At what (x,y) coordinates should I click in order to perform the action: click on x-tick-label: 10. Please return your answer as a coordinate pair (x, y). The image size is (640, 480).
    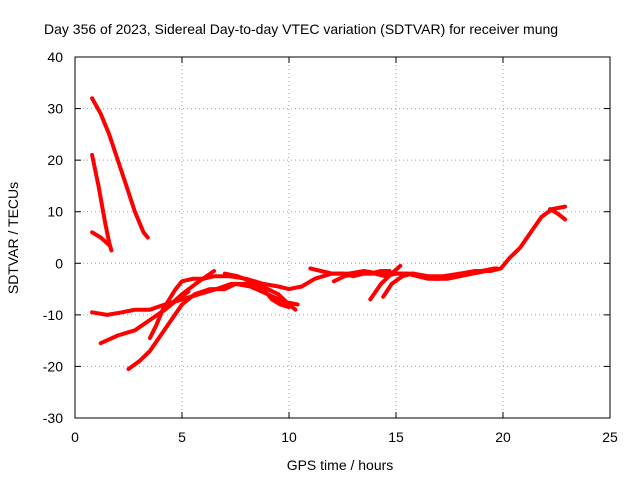
    Looking at the image, I should click on (289, 437).